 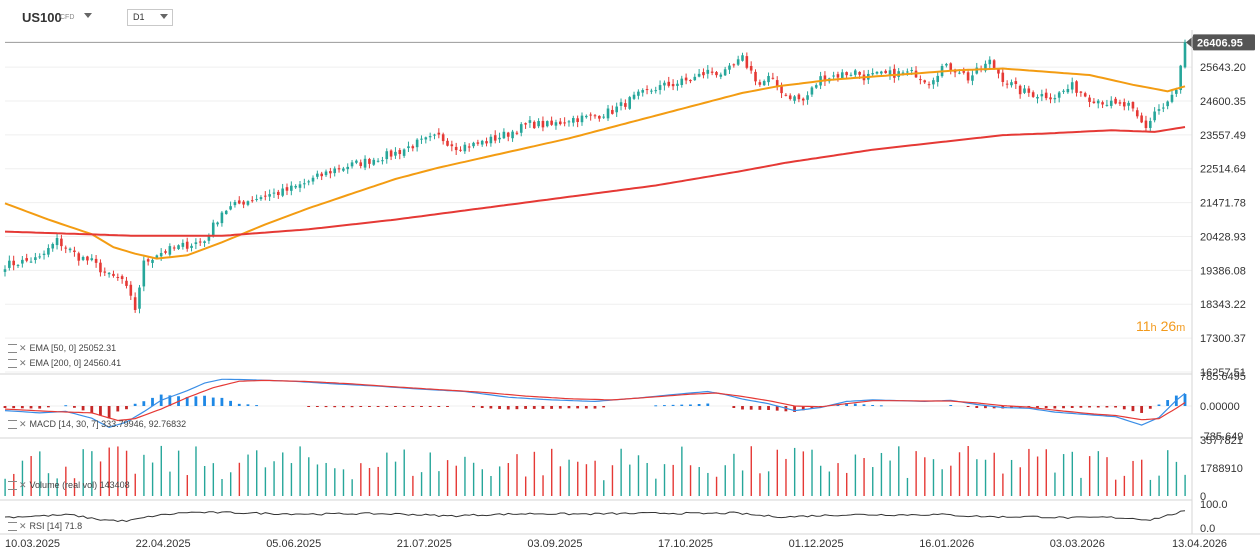 I want to click on volume-pane, so click(x=595, y=470).